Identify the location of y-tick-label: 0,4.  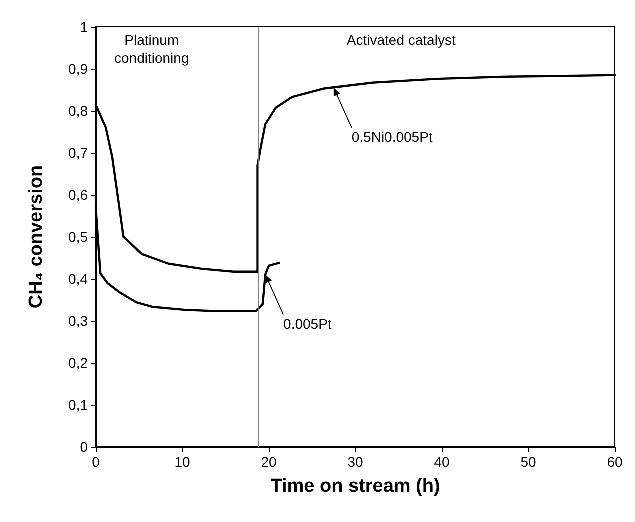
(78, 279).